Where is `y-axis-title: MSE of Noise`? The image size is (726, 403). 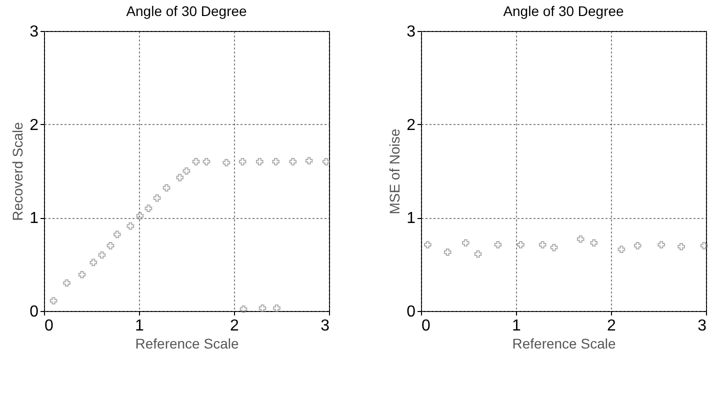 y-axis-title: MSE of Noise is located at coordinates (394, 171).